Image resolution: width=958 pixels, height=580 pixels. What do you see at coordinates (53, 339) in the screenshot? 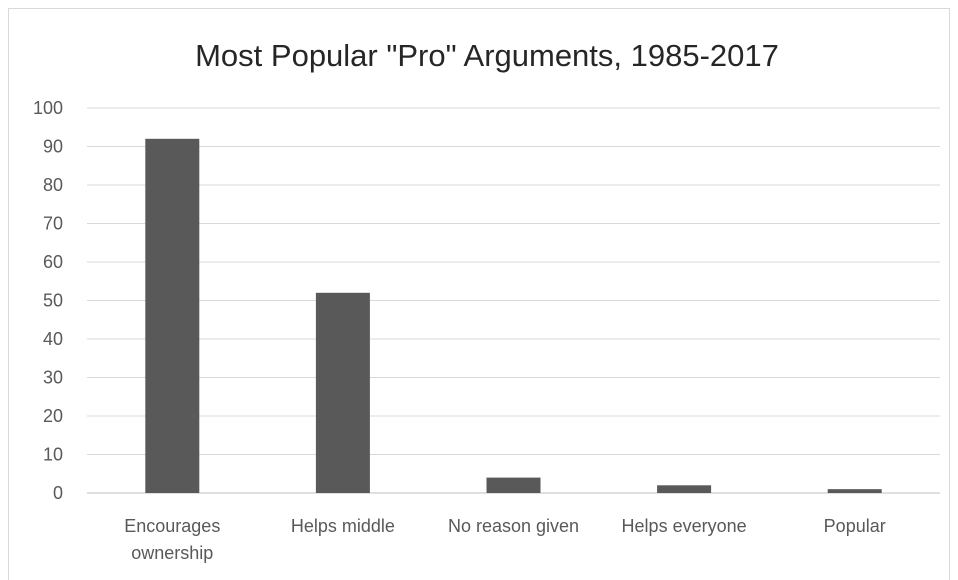
I see `y-tick-label: 40` at bounding box center [53, 339].